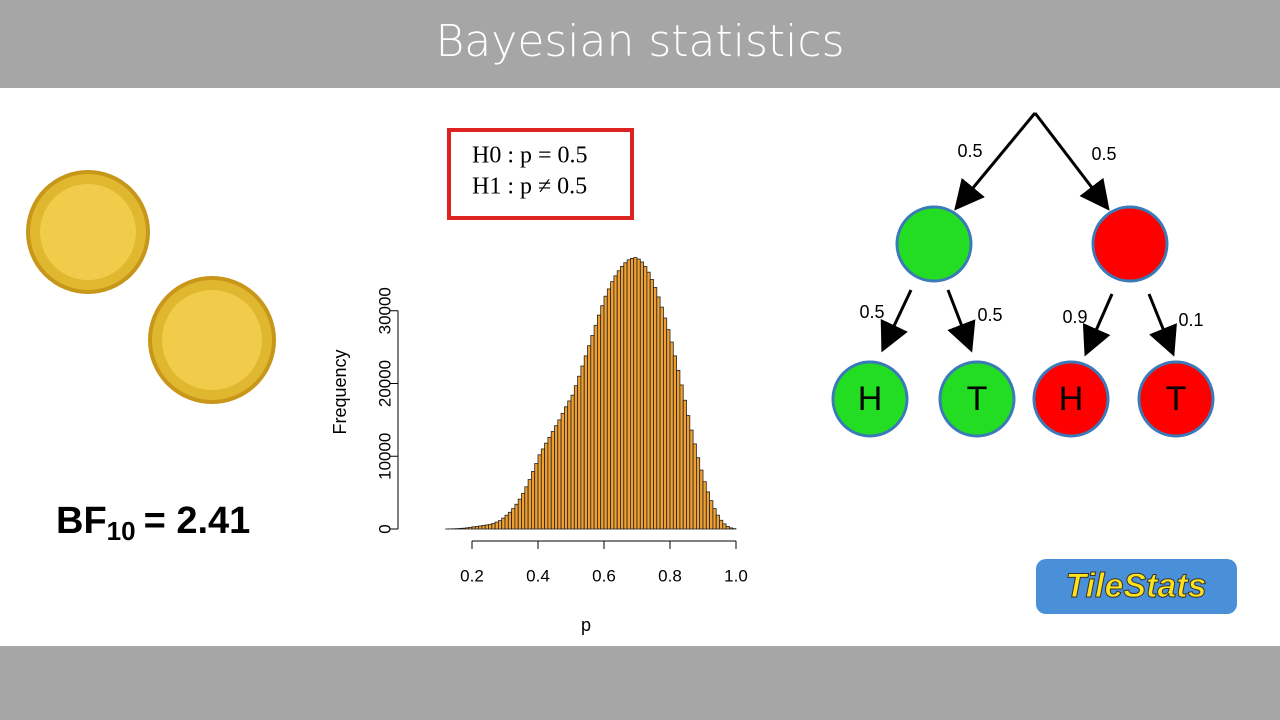 This screenshot has height=720, width=1280. I want to click on bf-value: = 2.41, so click(197, 521).